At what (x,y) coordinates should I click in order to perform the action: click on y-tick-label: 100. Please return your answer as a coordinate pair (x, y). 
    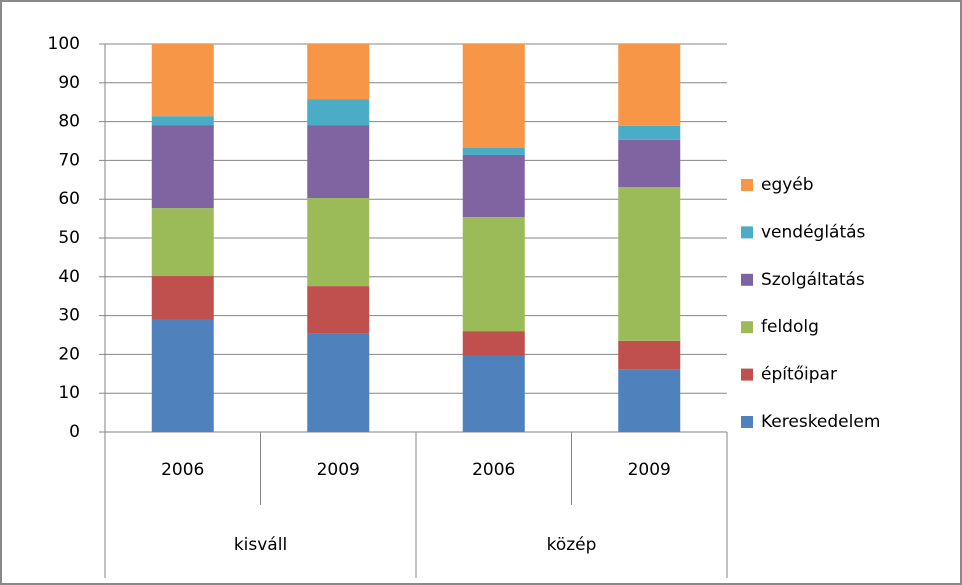
    Looking at the image, I should click on (64, 44).